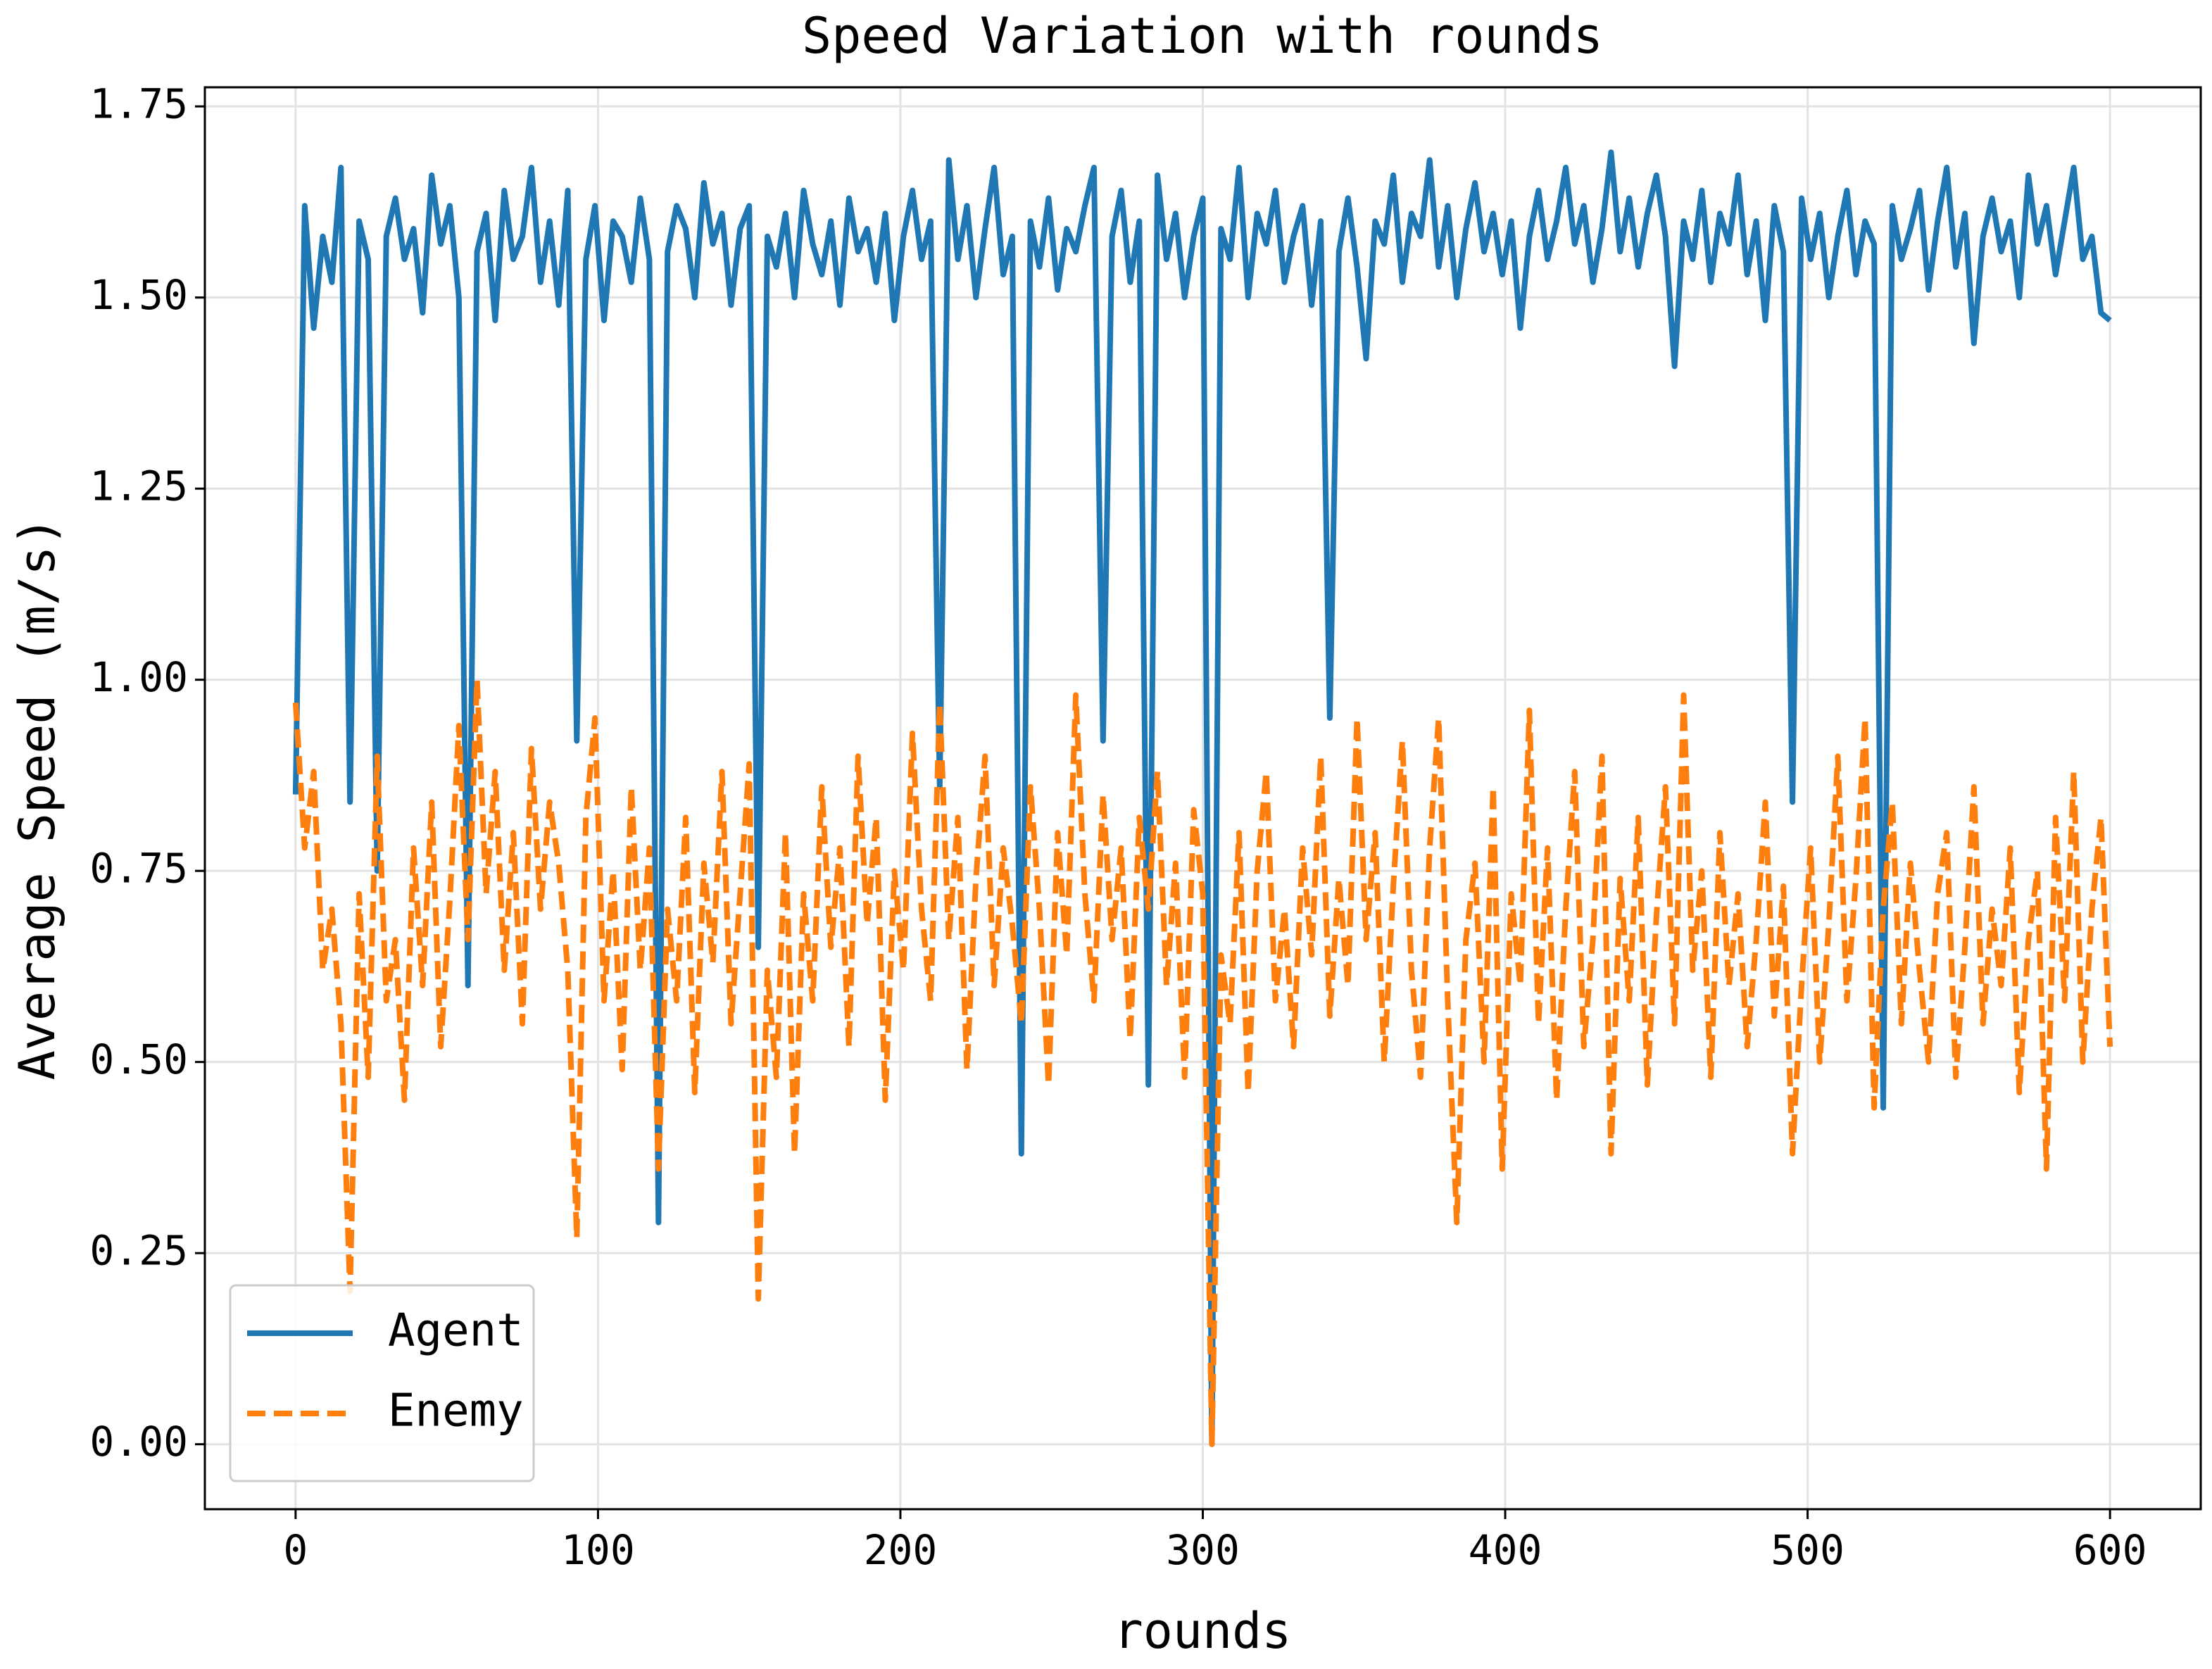  I want to click on x-tick-label: 0, so click(295, 1550).